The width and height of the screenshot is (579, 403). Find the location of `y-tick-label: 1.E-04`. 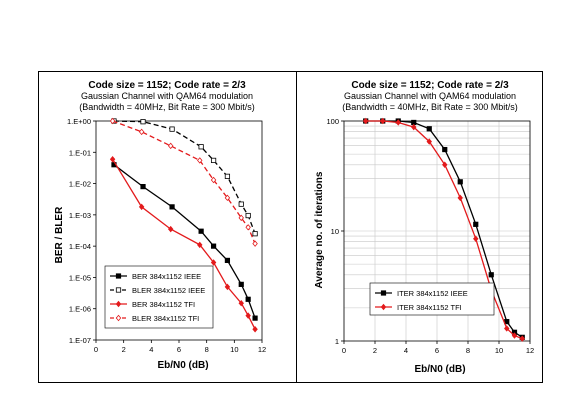

y-tick-label: 1.E-04 is located at coordinates (80, 246).